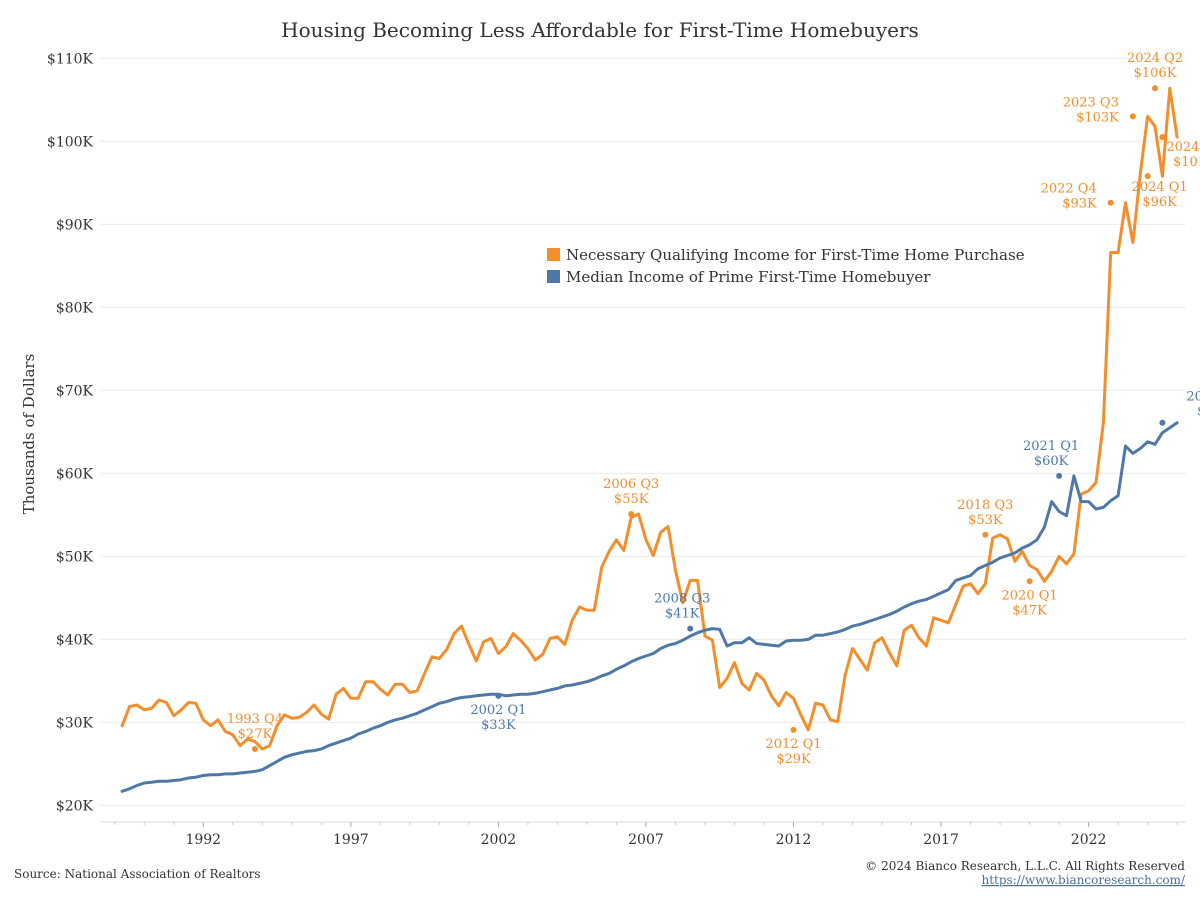 This screenshot has width=1200, height=900. I want to click on y-tick-label: $110K, so click(70, 59).